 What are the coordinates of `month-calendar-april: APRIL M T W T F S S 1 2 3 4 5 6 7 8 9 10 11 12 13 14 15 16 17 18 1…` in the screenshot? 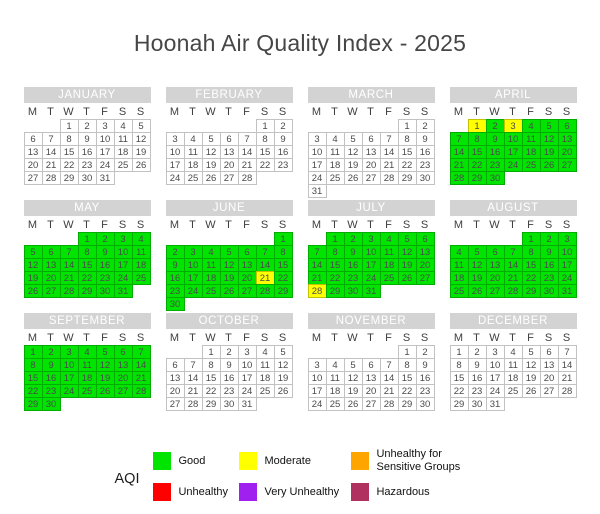 It's located at (513, 143).